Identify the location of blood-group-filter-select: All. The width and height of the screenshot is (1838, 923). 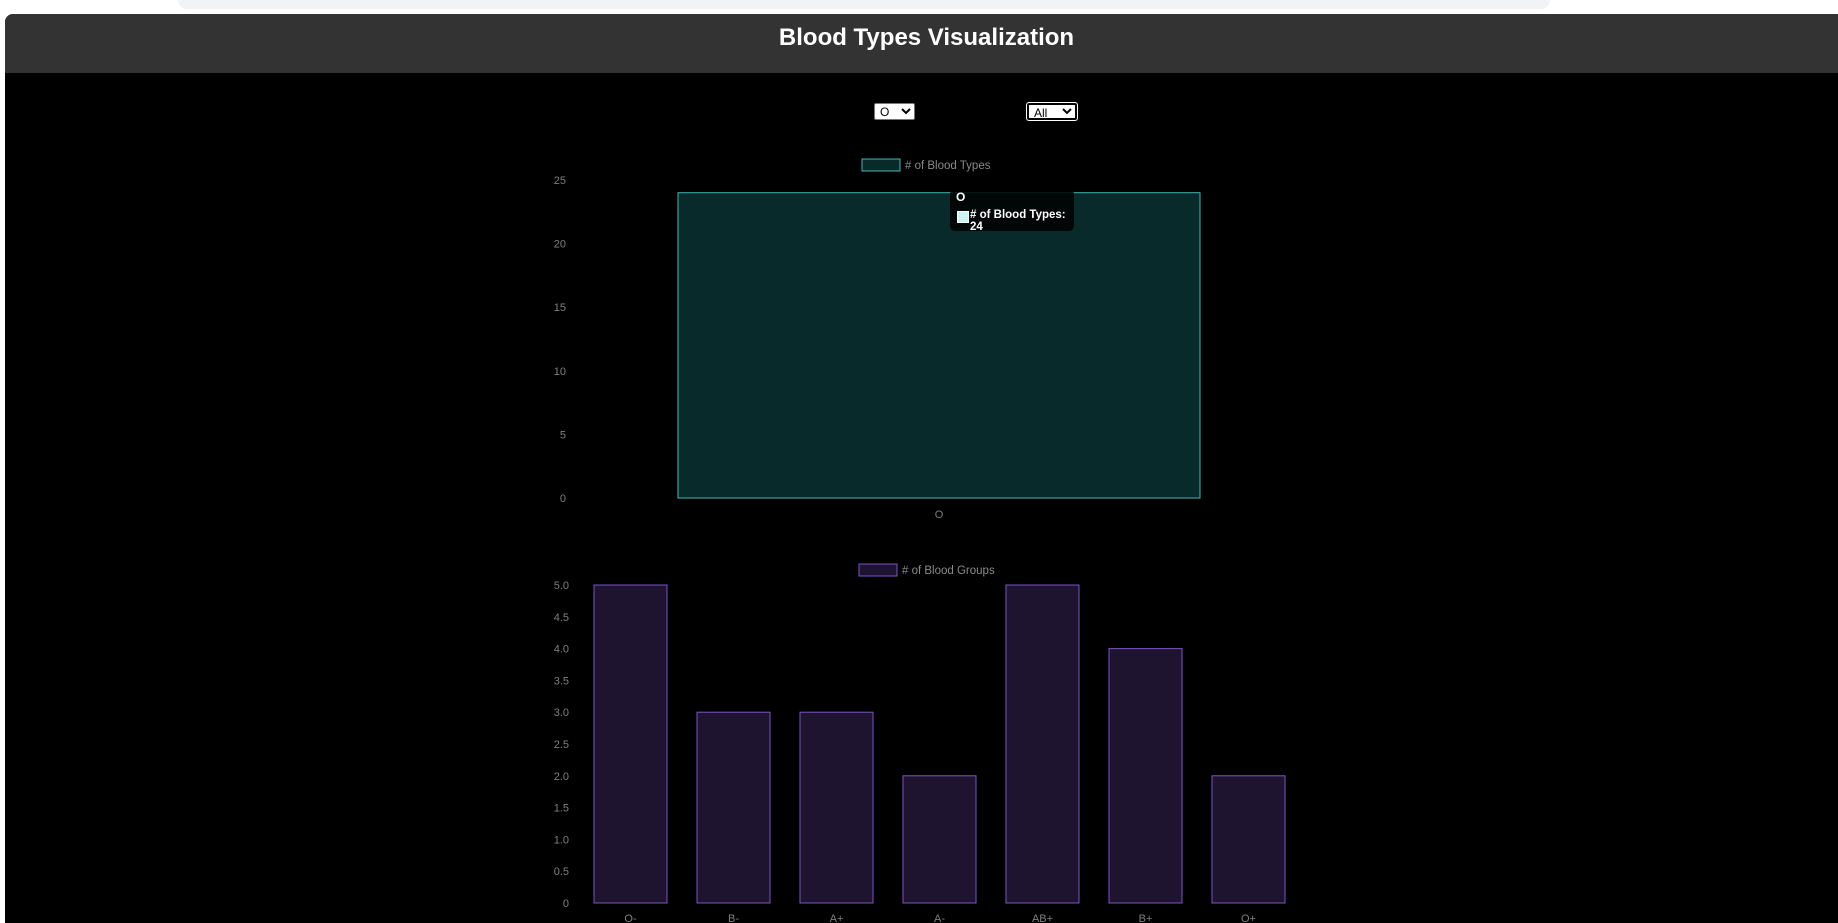
(1052, 111).